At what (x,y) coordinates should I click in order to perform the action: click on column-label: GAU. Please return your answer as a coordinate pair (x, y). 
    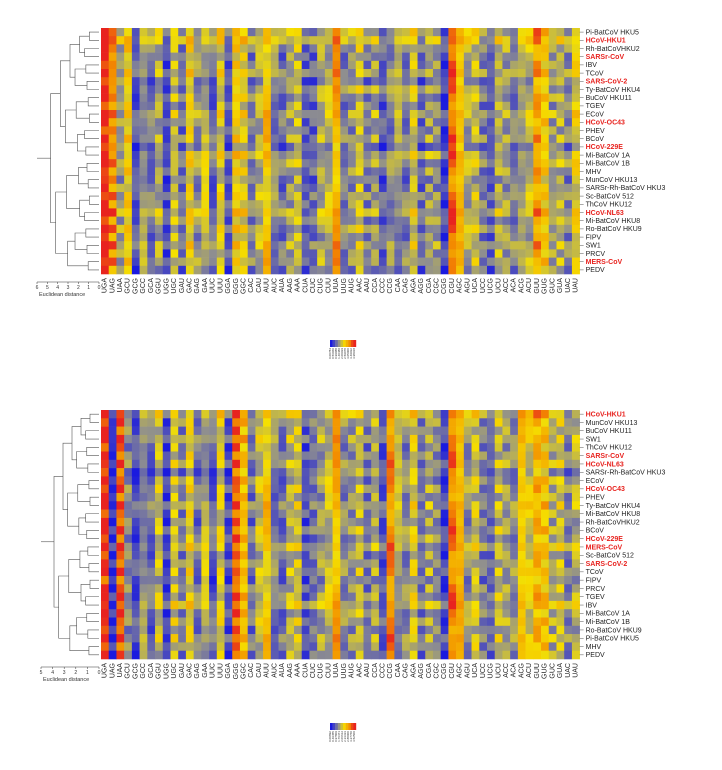
    Looking at the image, I should click on (182, 670).